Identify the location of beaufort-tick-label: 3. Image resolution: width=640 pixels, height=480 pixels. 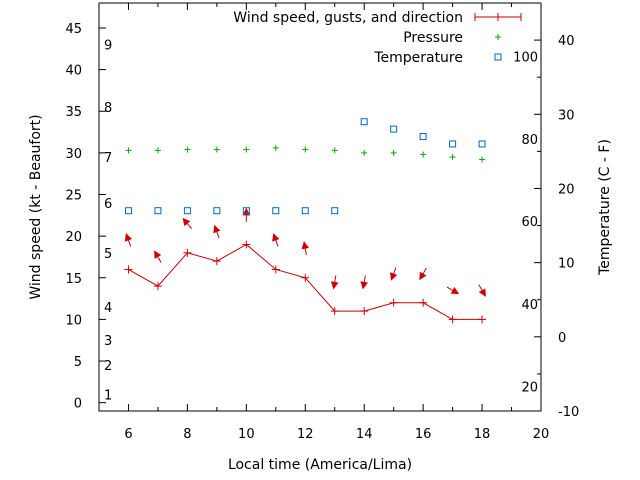
(108, 341).